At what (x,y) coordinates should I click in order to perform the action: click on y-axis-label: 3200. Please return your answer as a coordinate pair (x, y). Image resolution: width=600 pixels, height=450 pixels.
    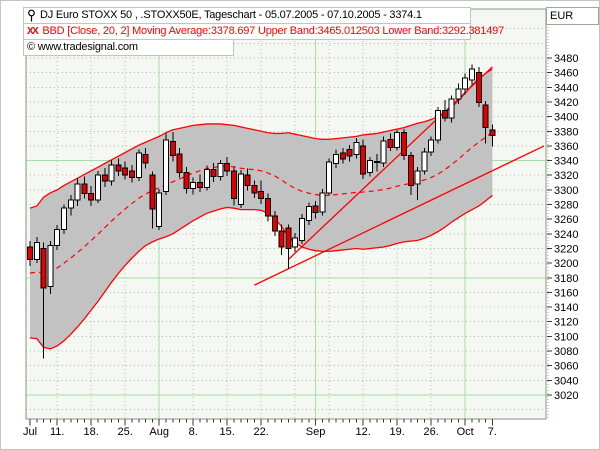
    Looking at the image, I should click on (566, 264).